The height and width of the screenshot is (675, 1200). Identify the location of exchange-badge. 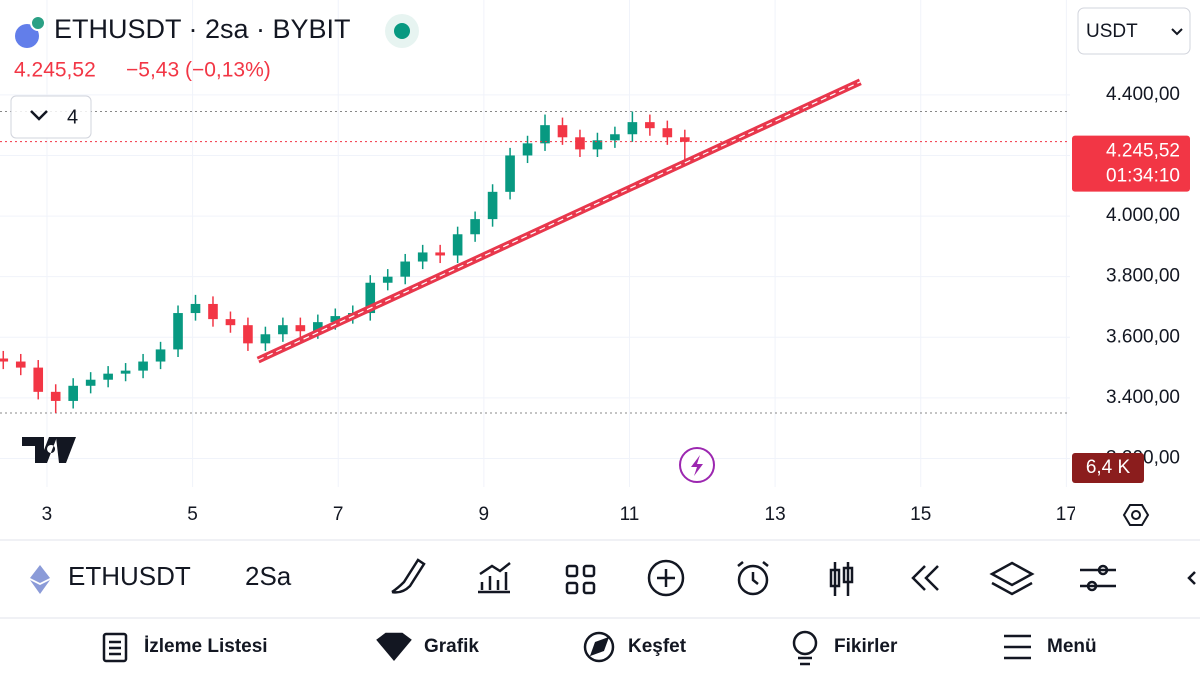
(38, 23).